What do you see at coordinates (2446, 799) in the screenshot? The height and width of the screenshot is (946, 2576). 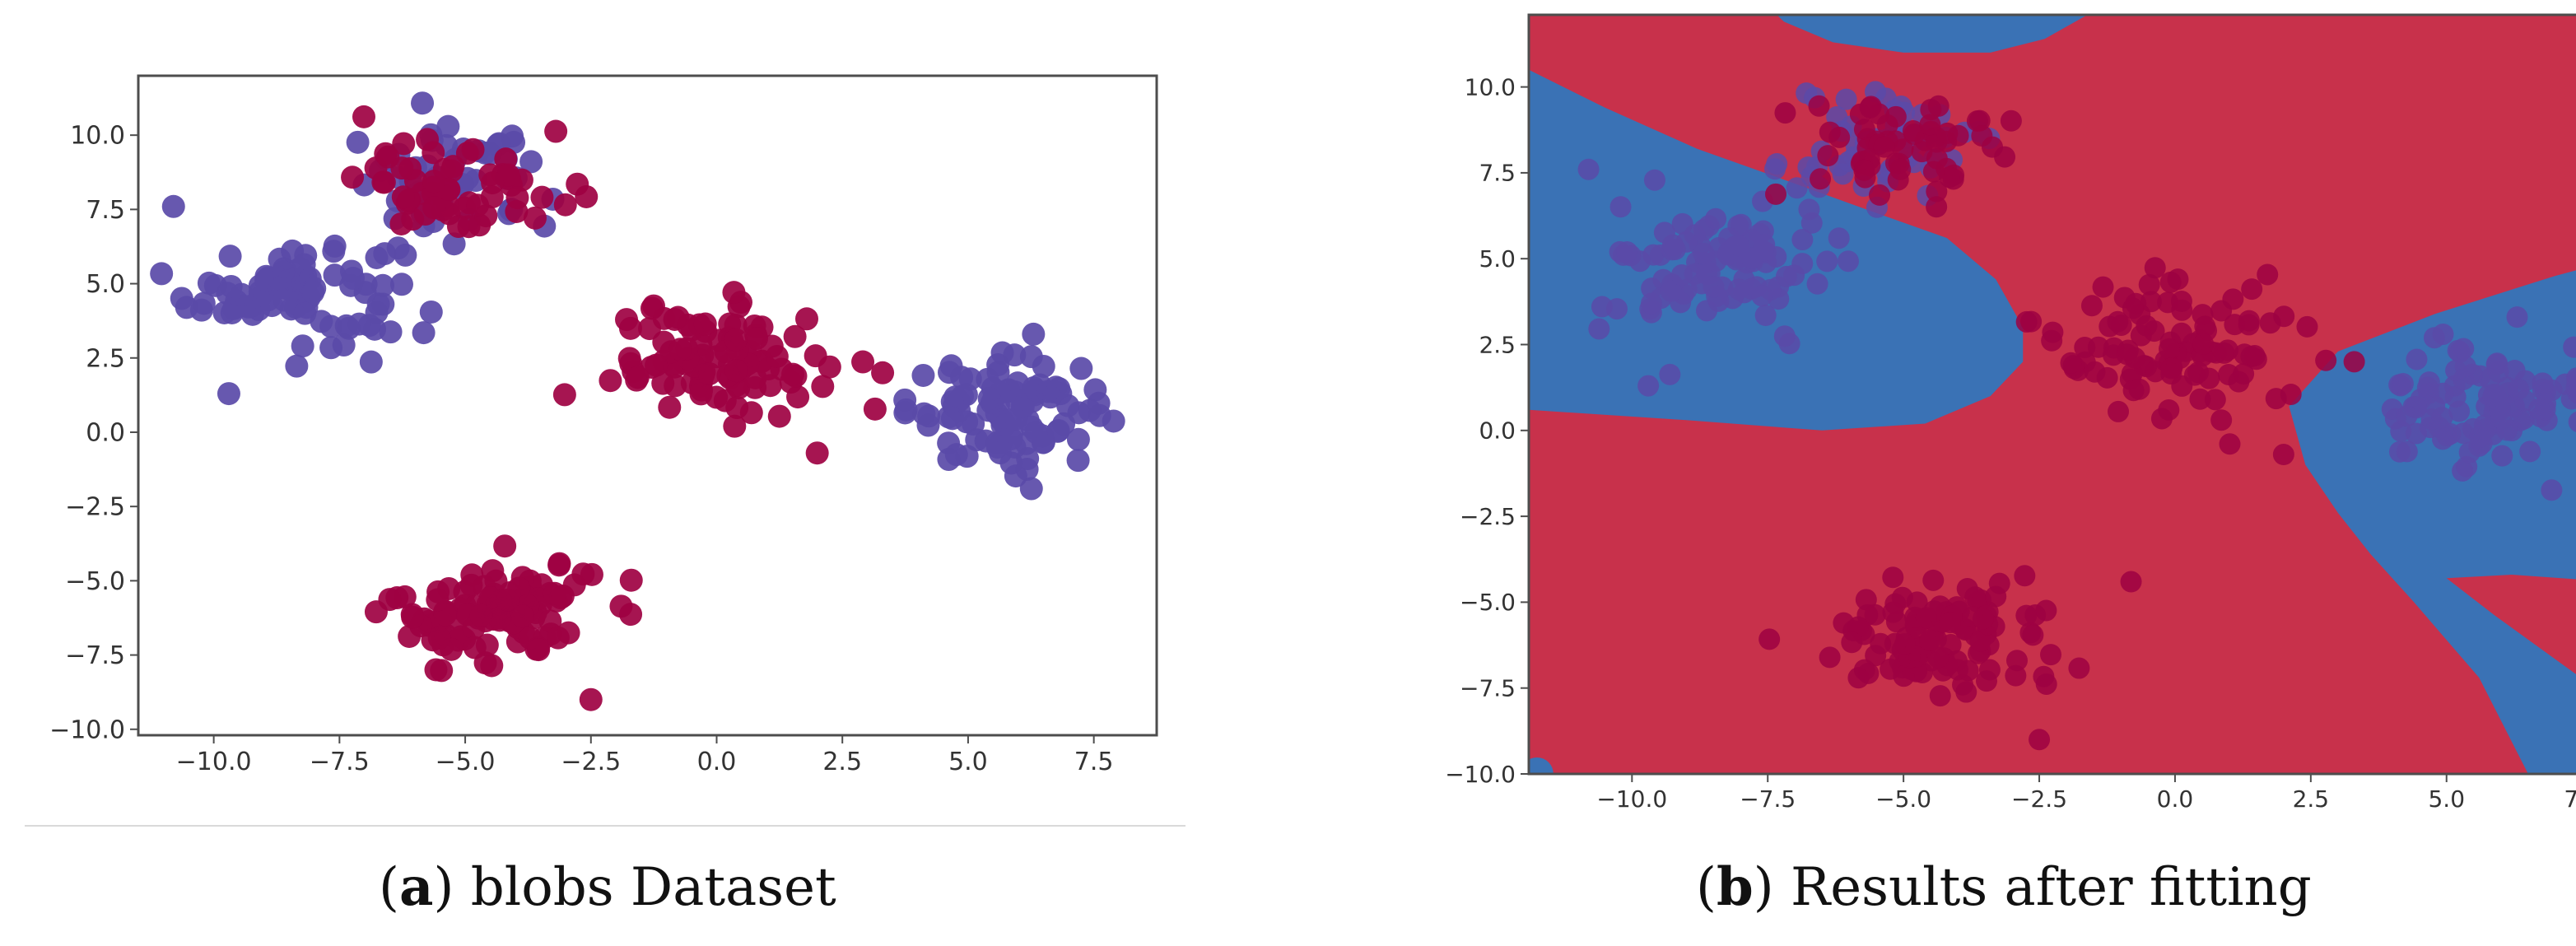 I see `x-tick-label: 5.0` at bounding box center [2446, 799].